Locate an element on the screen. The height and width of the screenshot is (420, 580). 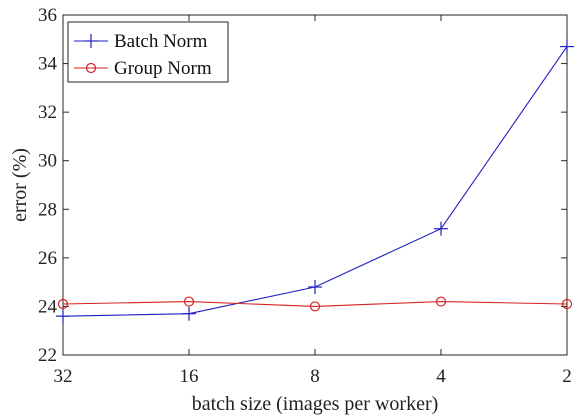
y-tick-label: 36 is located at coordinates (47, 15).